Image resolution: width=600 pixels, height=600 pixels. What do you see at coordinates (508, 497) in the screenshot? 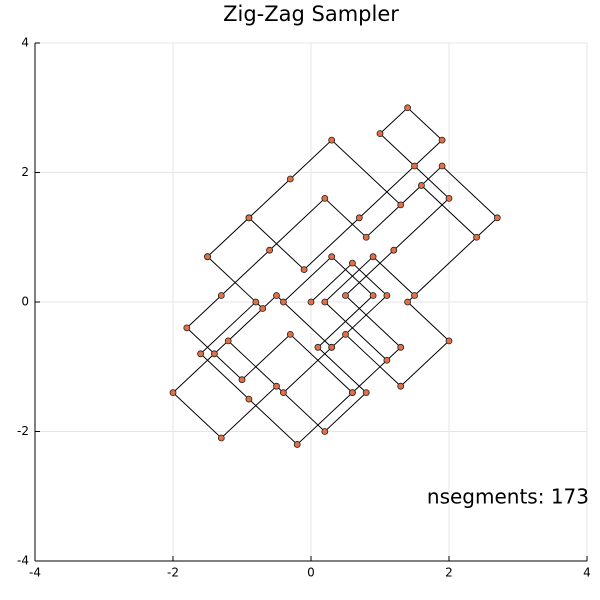
I see `annotation: nsegments: 173` at bounding box center [508, 497].